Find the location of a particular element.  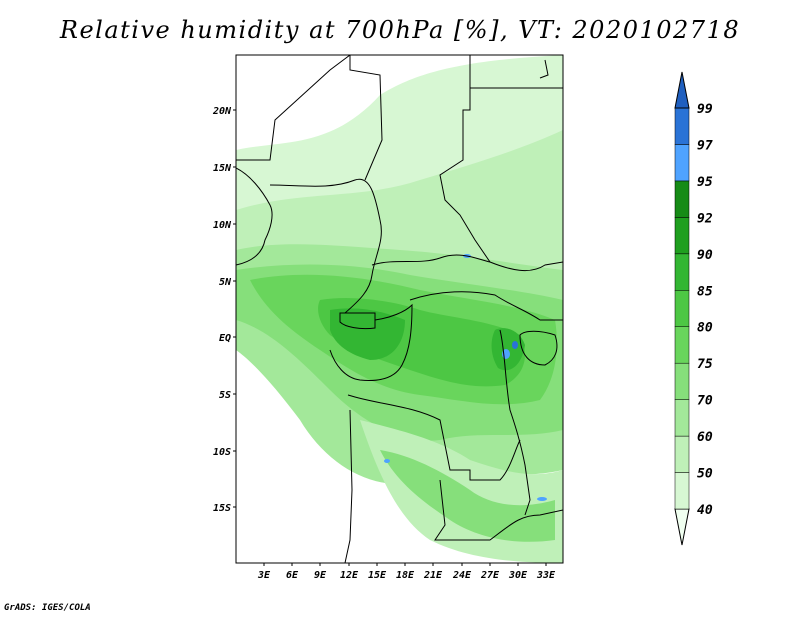

longitude-tick-marks is located at coordinates (405, 564).